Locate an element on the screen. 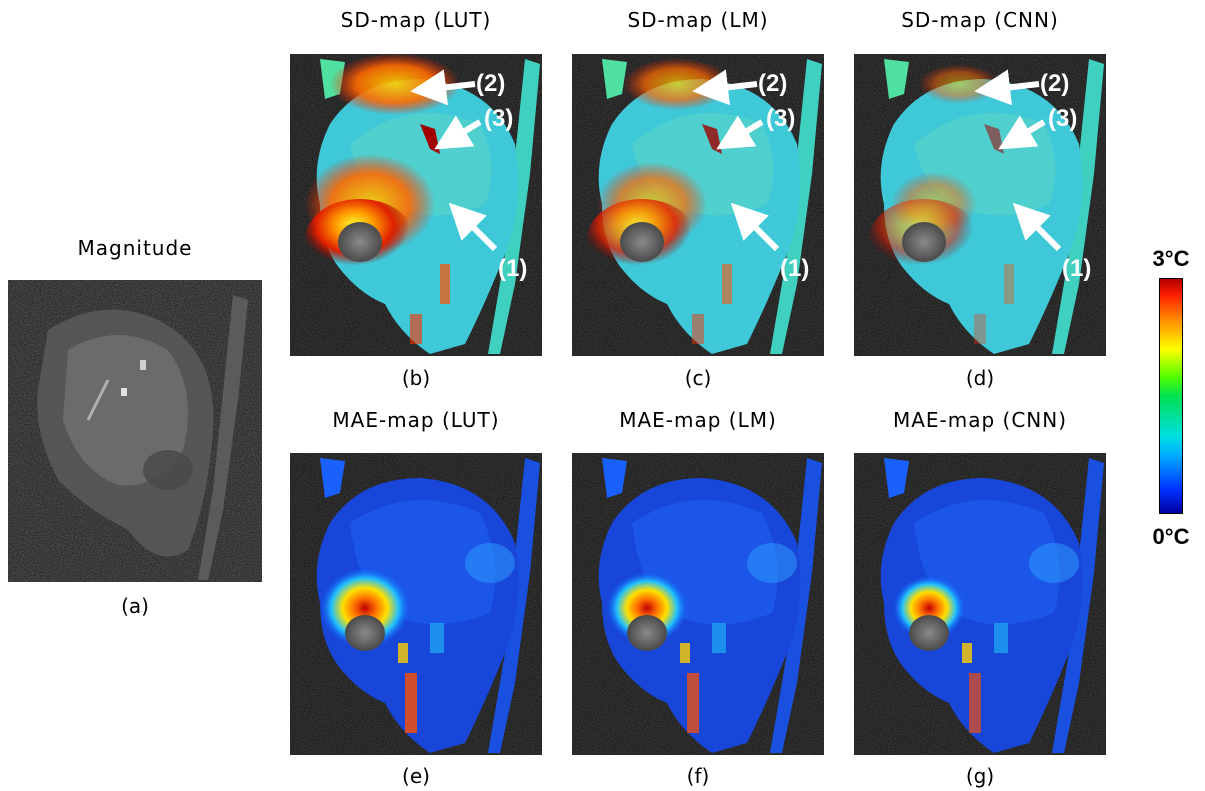 This screenshot has width=1205, height=791. sd-map-cnn-title: SD-map (CNN) is located at coordinates (980, 20).